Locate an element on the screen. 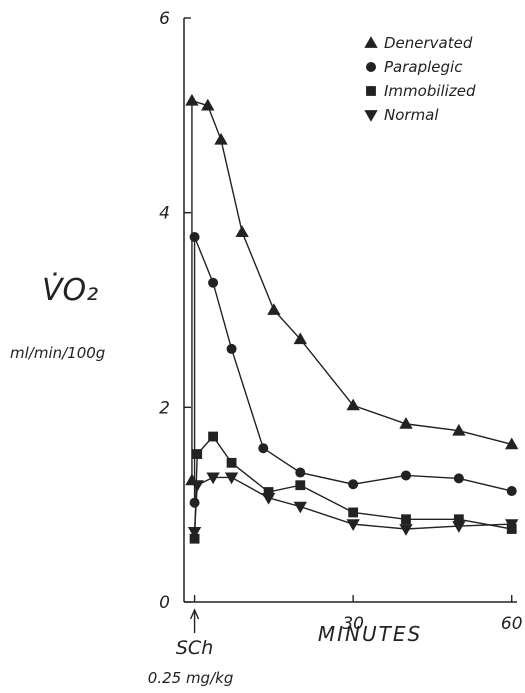  legend-label-immobilized: Immobilized is located at coordinates (430, 91).